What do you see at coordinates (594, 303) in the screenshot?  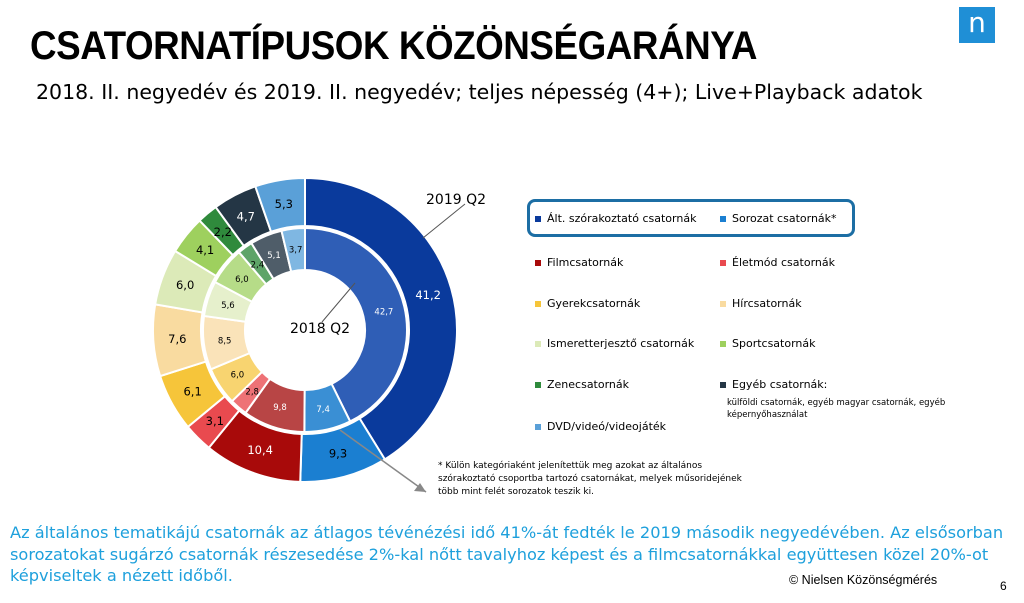 I see `legend-label-4: Gyerekcsatornák` at bounding box center [594, 303].